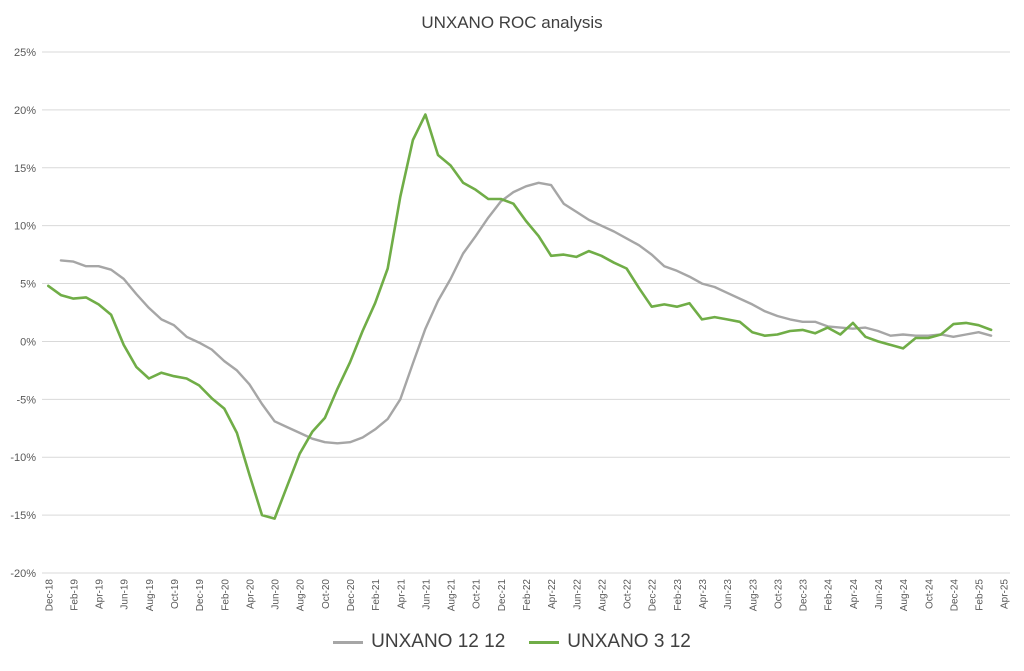 The height and width of the screenshot is (671, 1024). Describe the element at coordinates (301, 595) in the screenshot. I see `x-tick-label: Aug-20` at that location.